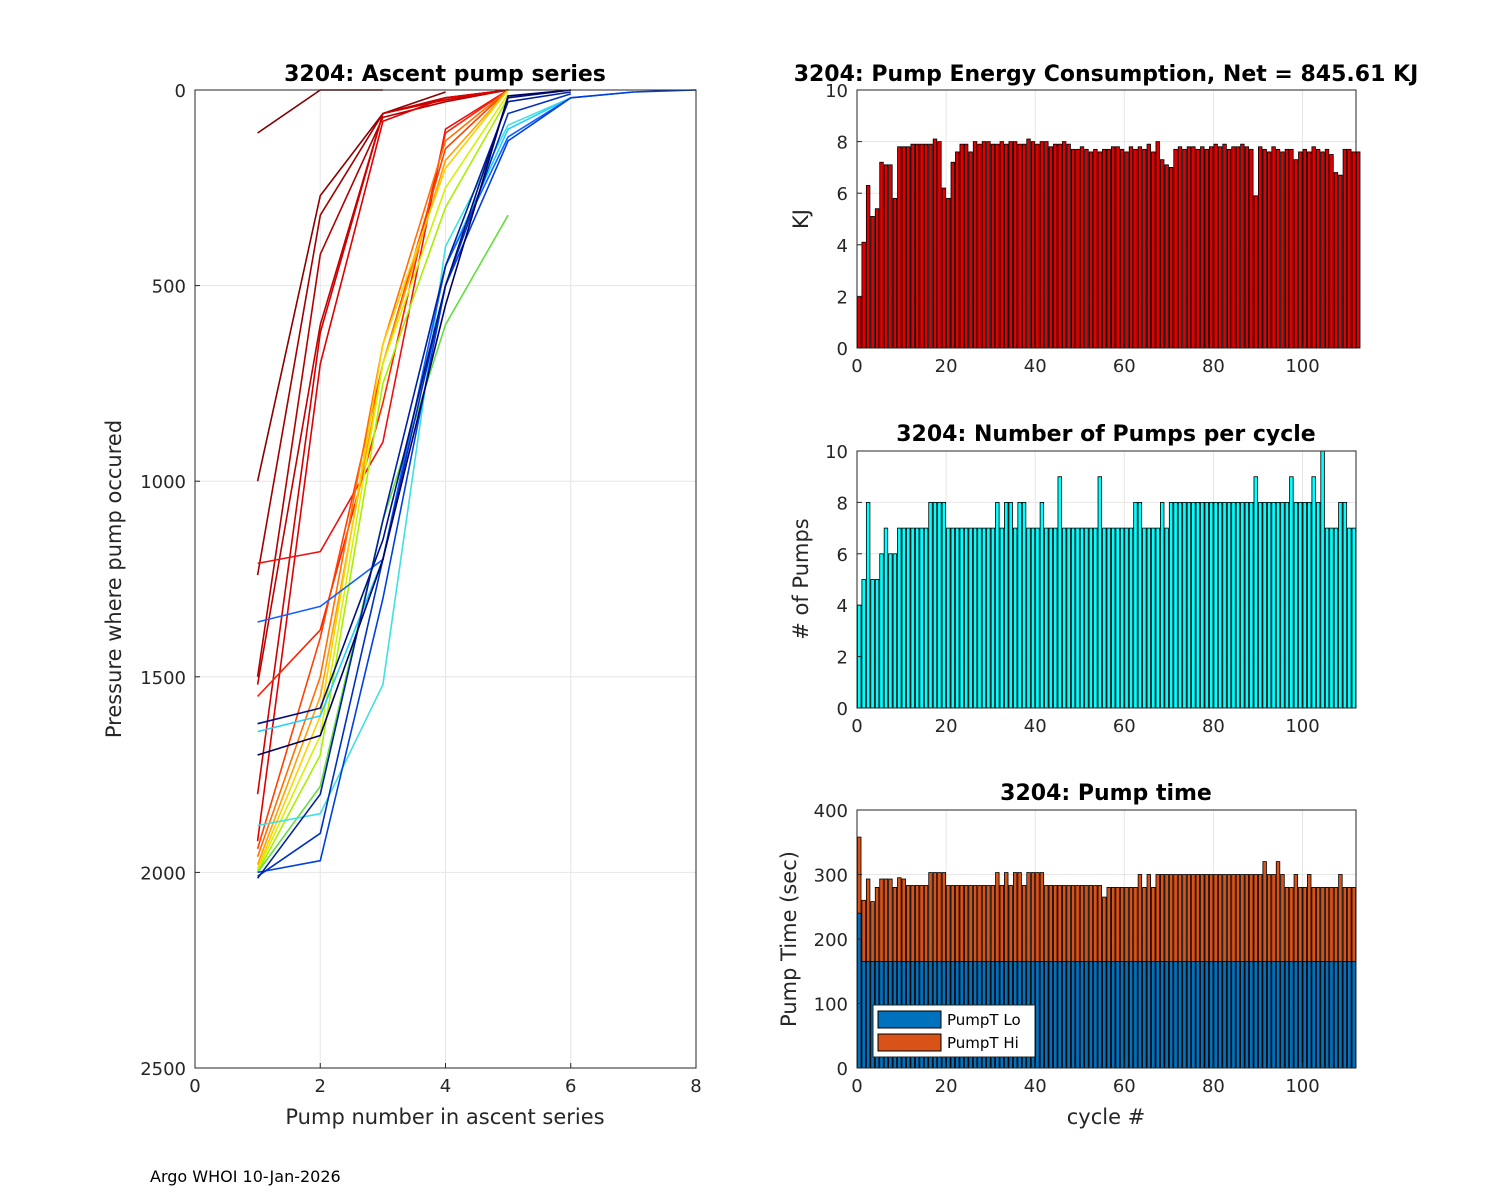 This screenshot has height=1200, width=1500. What do you see at coordinates (445, 1086) in the screenshot?
I see `x-tick-label: 4` at bounding box center [445, 1086].